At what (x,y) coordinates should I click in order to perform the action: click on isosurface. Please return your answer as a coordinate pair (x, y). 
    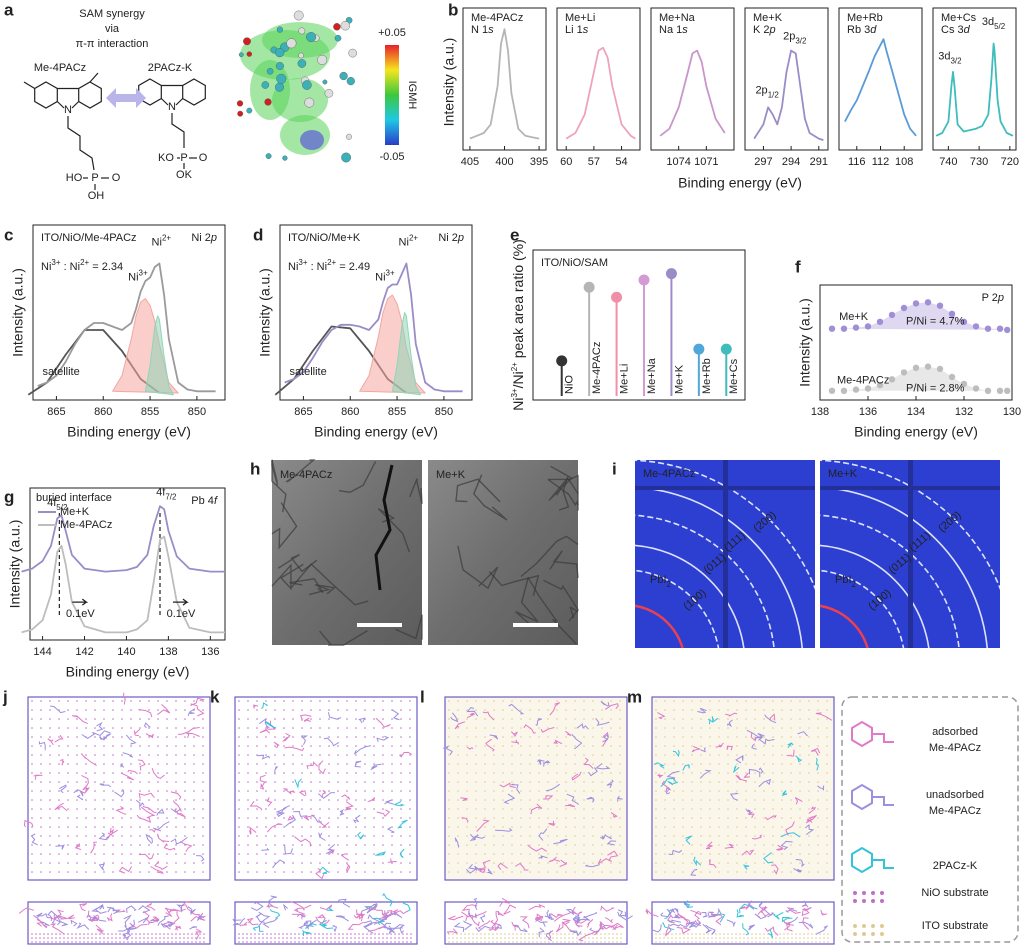
    Looking at the image, I should click on (312, 140).